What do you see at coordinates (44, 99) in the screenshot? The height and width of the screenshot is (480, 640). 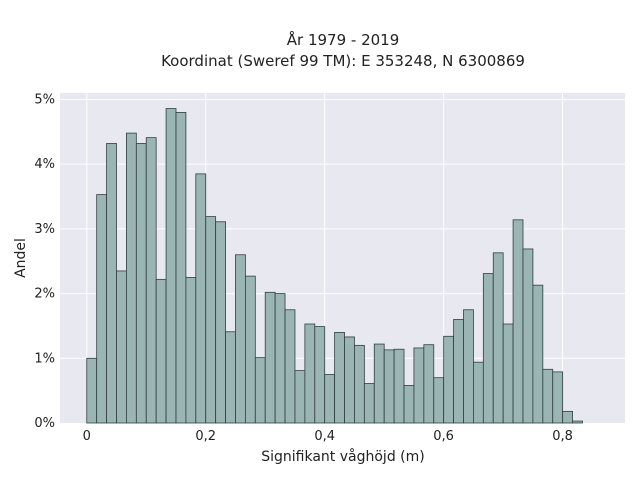 I see `y-tick-label: 5%` at bounding box center [44, 99].